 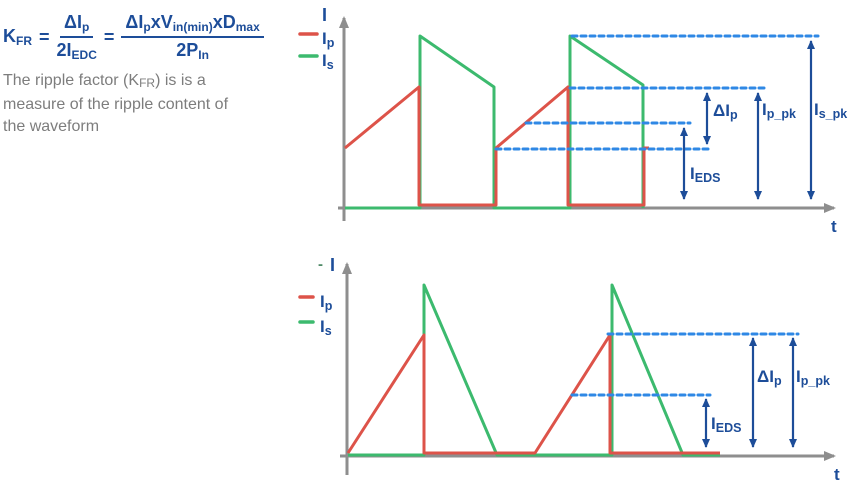 I want to click on formula-lhs: KFR, so click(x=17, y=37).